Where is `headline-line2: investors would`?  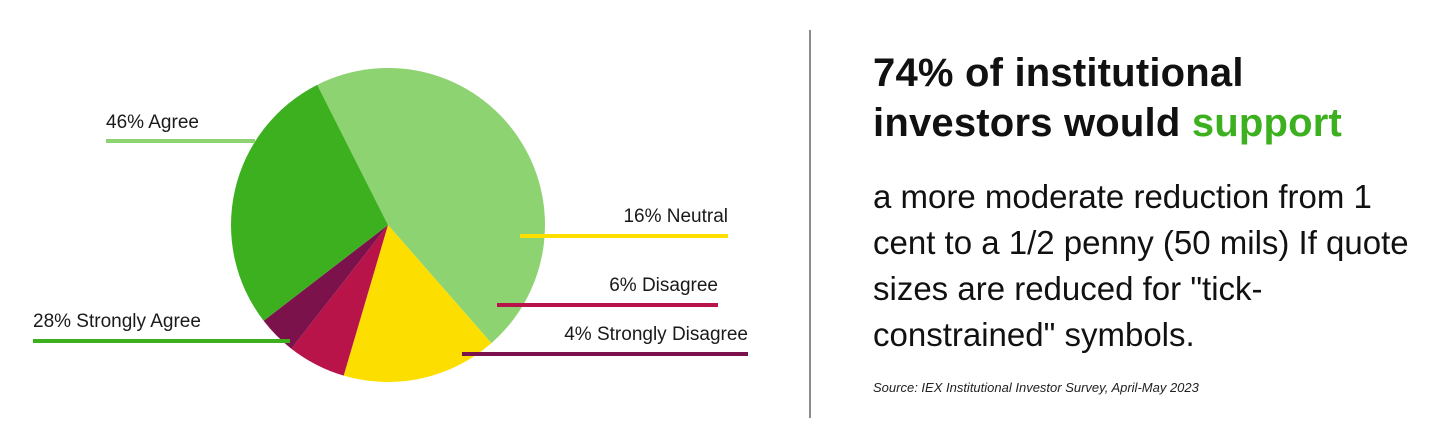
headline-line2: investors would is located at coordinates (1032, 123).